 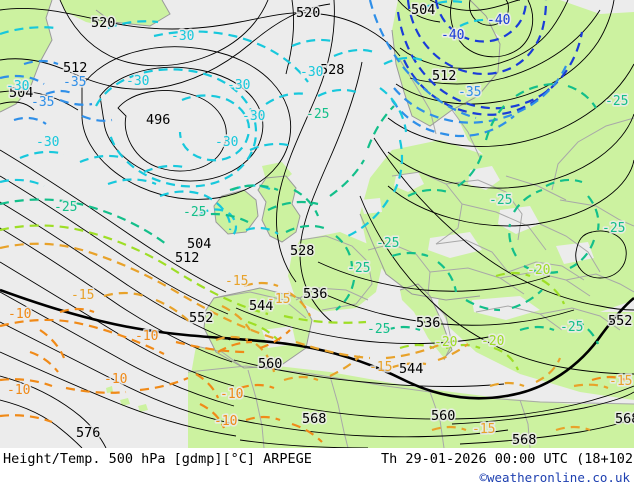 What do you see at coordinates (103, 23) in the screenshot?
I see `height-contour-label-halo: 520` at bounding box center [103, 23].